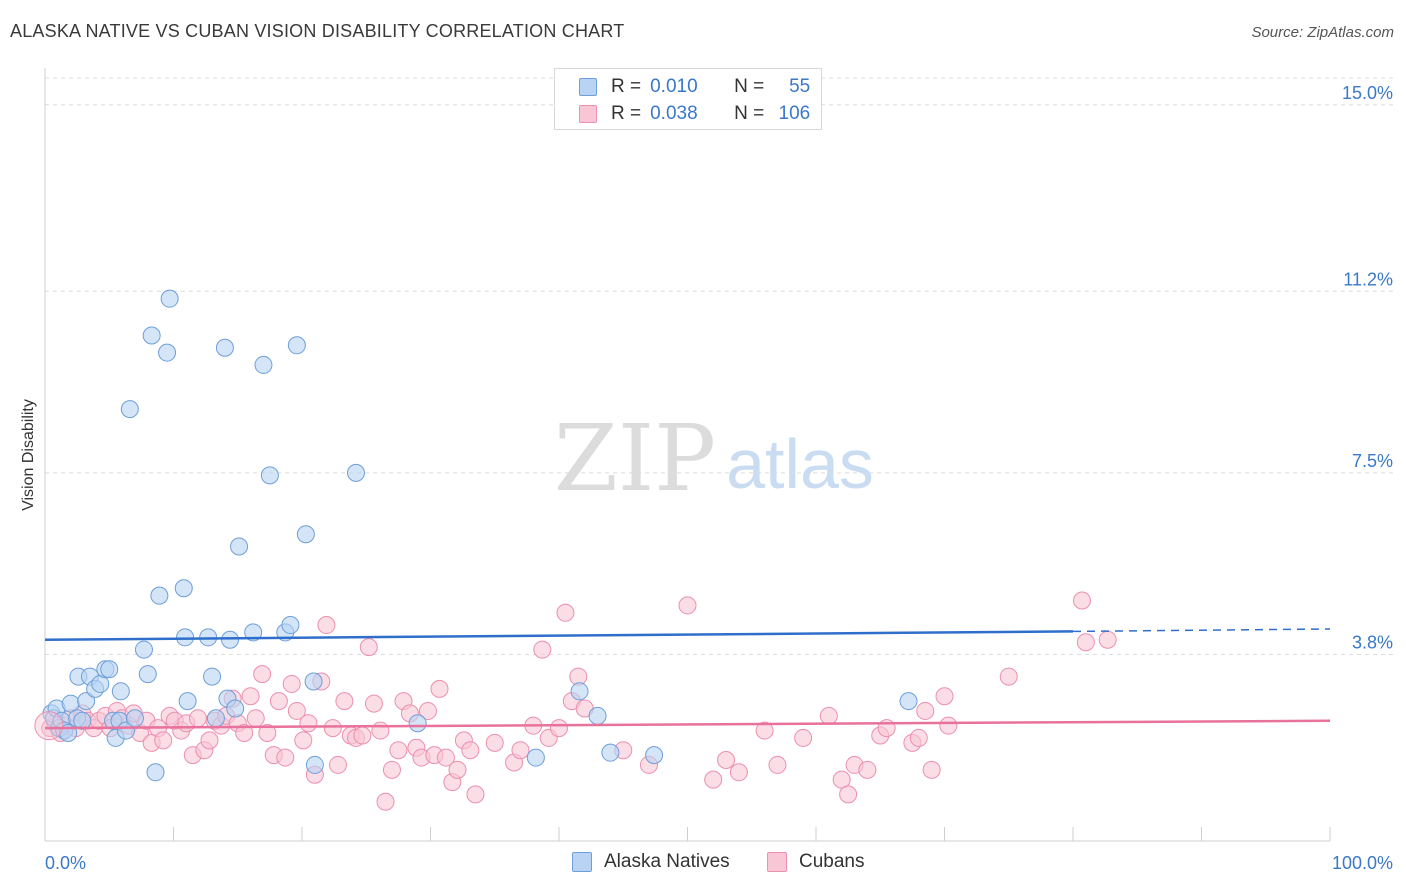 The width and height of the screenshot is (1406, 892). I want to click on correlation-legend: R = 0.010 N = 55 R = 0.038 N = 106, so click(688, 99).